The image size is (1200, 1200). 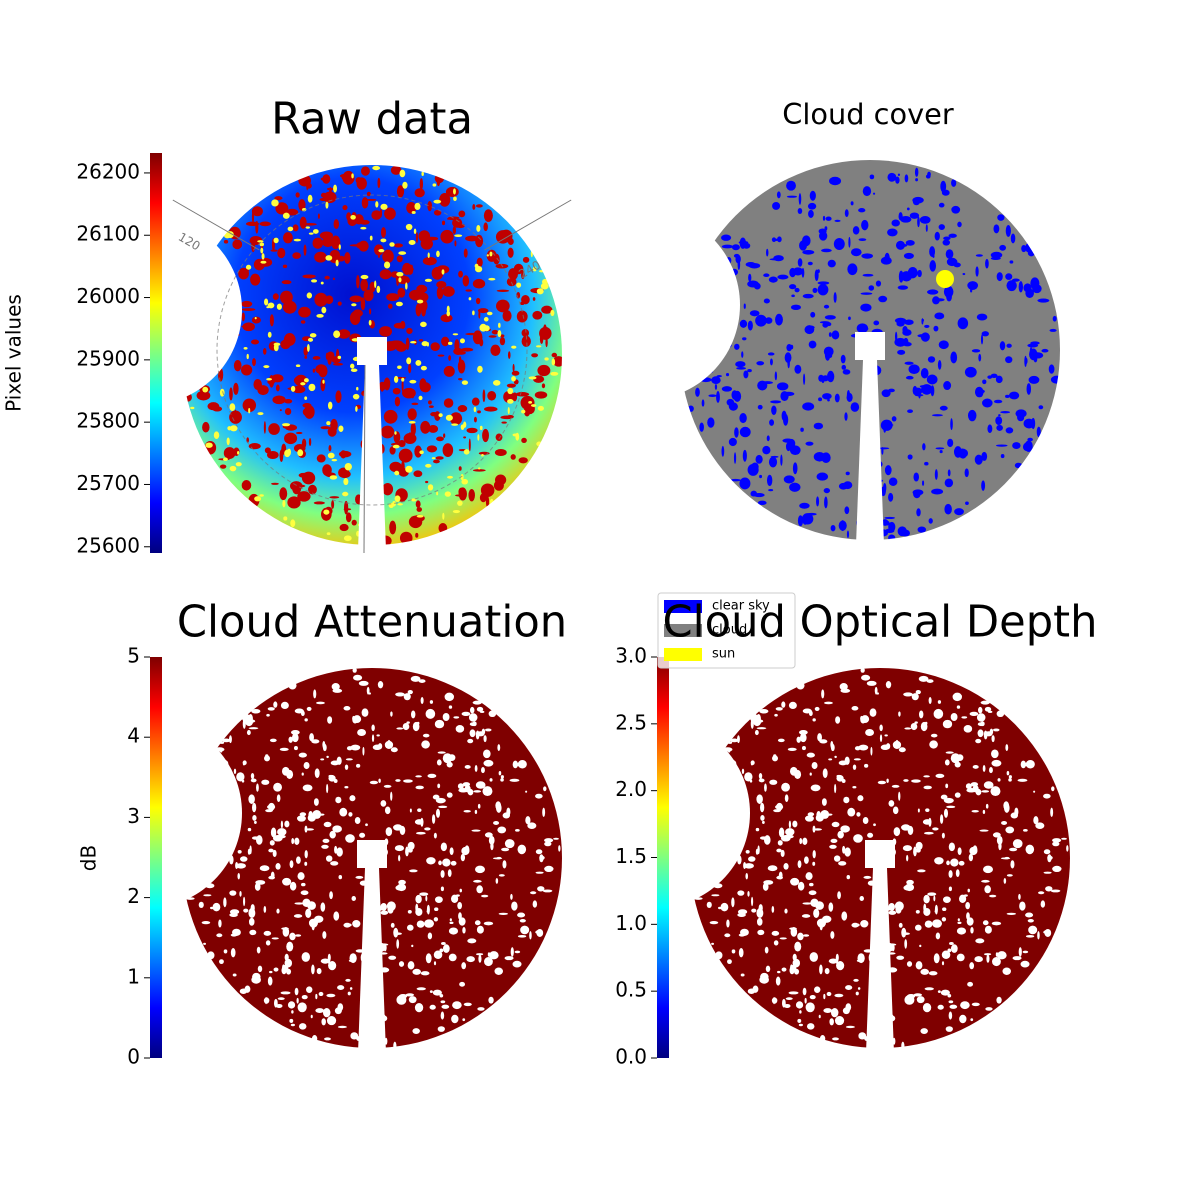 What do you see at coordinates (880, 858) in the screenshot?
I see `sky-image` at bounding box center [880, 858].